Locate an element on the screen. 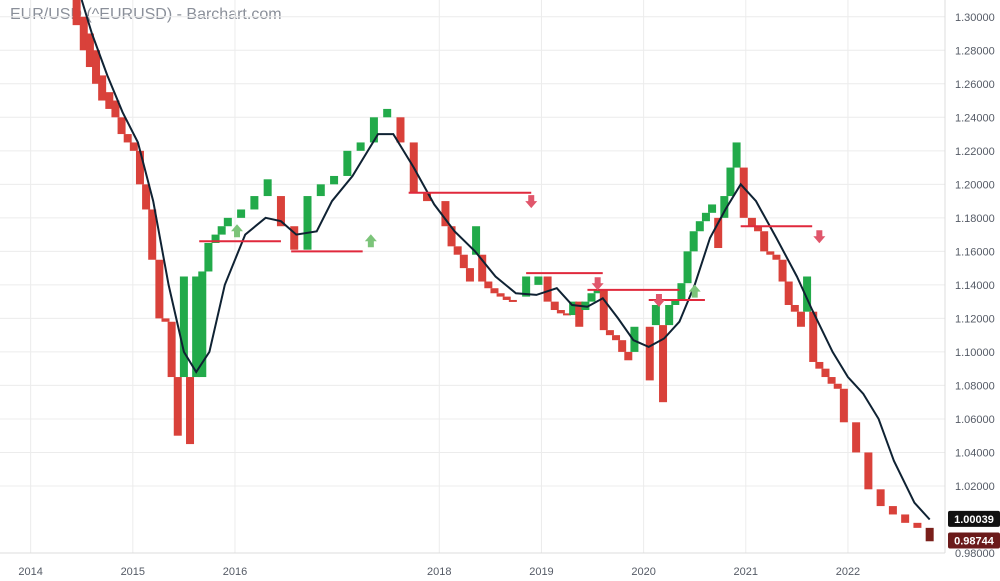  y-tick-label: 0.98000 is located at coordinates (975, 554).